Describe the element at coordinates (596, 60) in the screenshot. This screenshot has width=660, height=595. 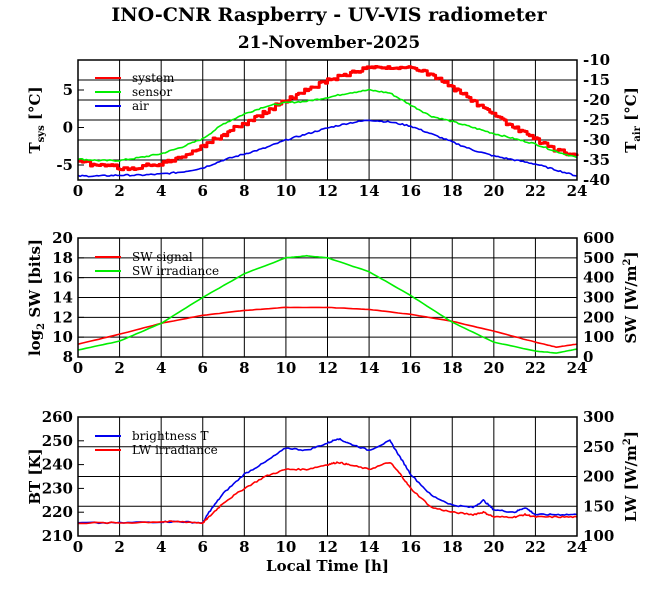
I see `y2-tick-label: -10` at that location.